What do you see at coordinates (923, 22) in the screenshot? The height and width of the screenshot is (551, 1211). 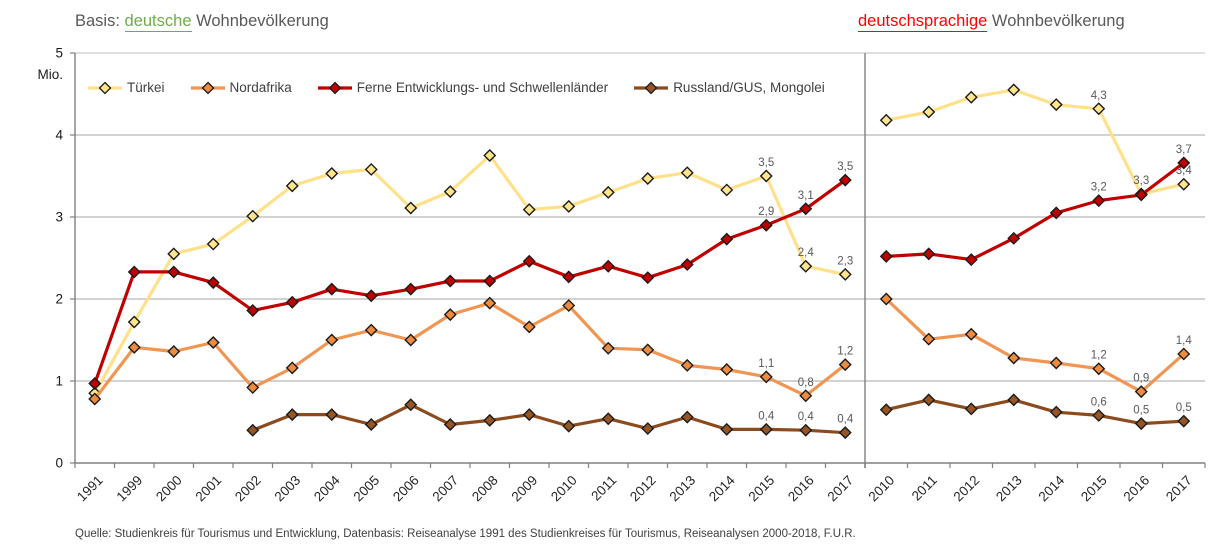 I see `right-title-highlight: deutschsprachige` at bounding box center [923, 22].